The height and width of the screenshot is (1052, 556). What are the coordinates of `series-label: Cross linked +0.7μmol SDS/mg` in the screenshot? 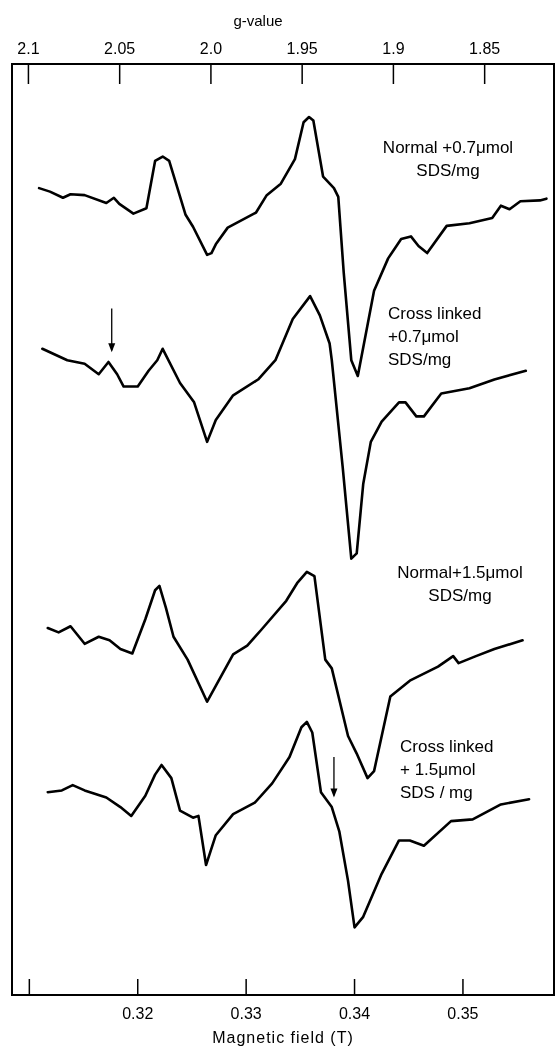 It's located at (435, 336).